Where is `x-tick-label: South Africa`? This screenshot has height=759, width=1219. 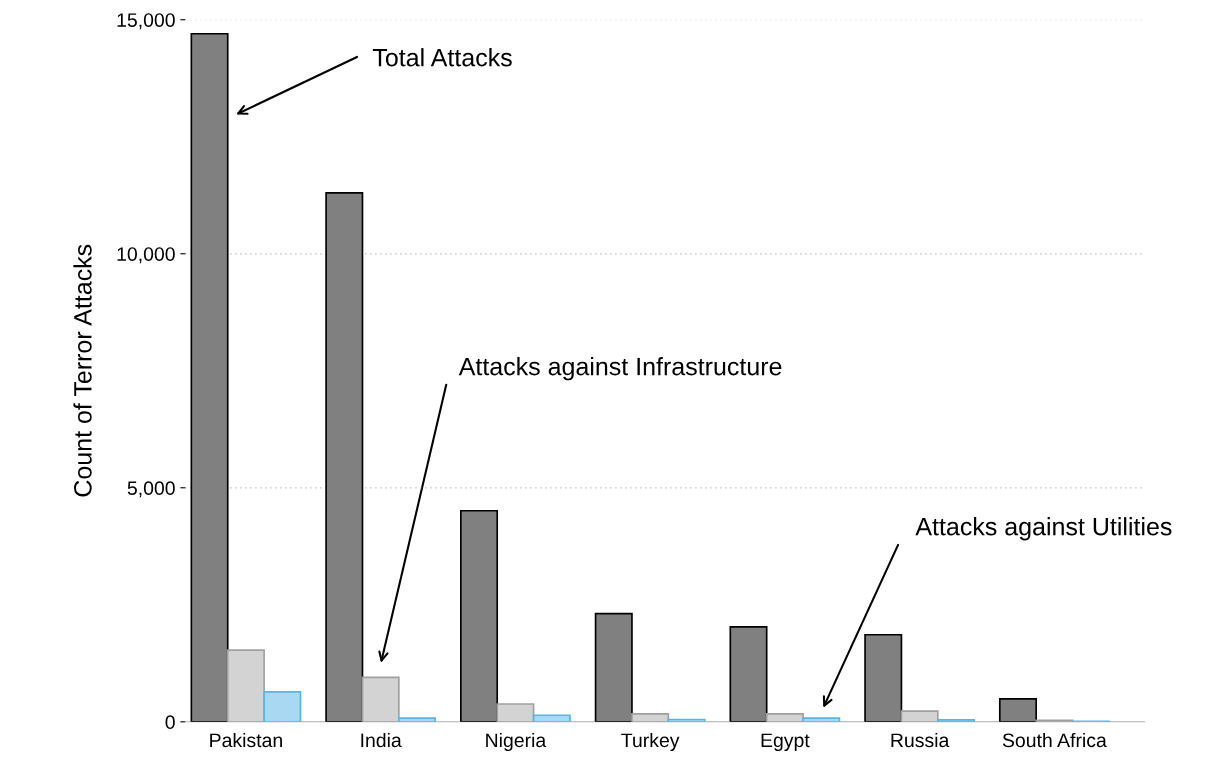
x-tick-label: South Africa is located at coordinates (1054, 740).